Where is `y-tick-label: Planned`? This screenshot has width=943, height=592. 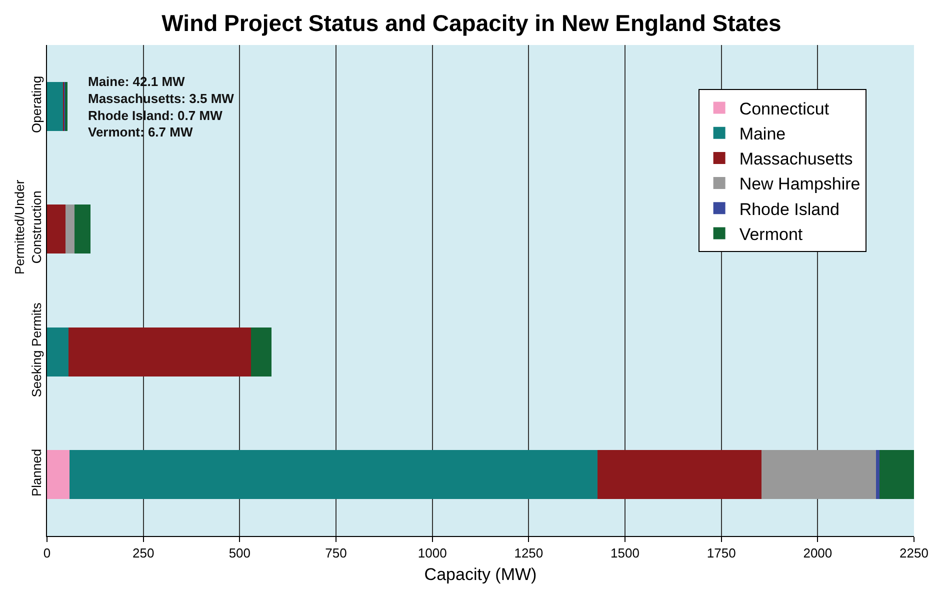
y-tick-label: Planned is located at coordinates (36, 472).